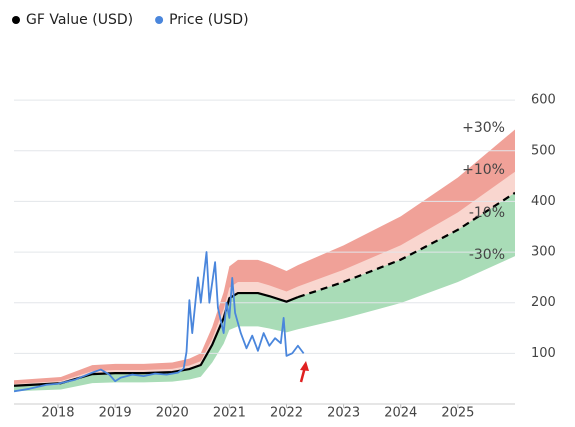  What do you see at coordinates (400, 413) in the screenshot?
I see `x-tick-label: 2024` at bounding box center [400, 413].